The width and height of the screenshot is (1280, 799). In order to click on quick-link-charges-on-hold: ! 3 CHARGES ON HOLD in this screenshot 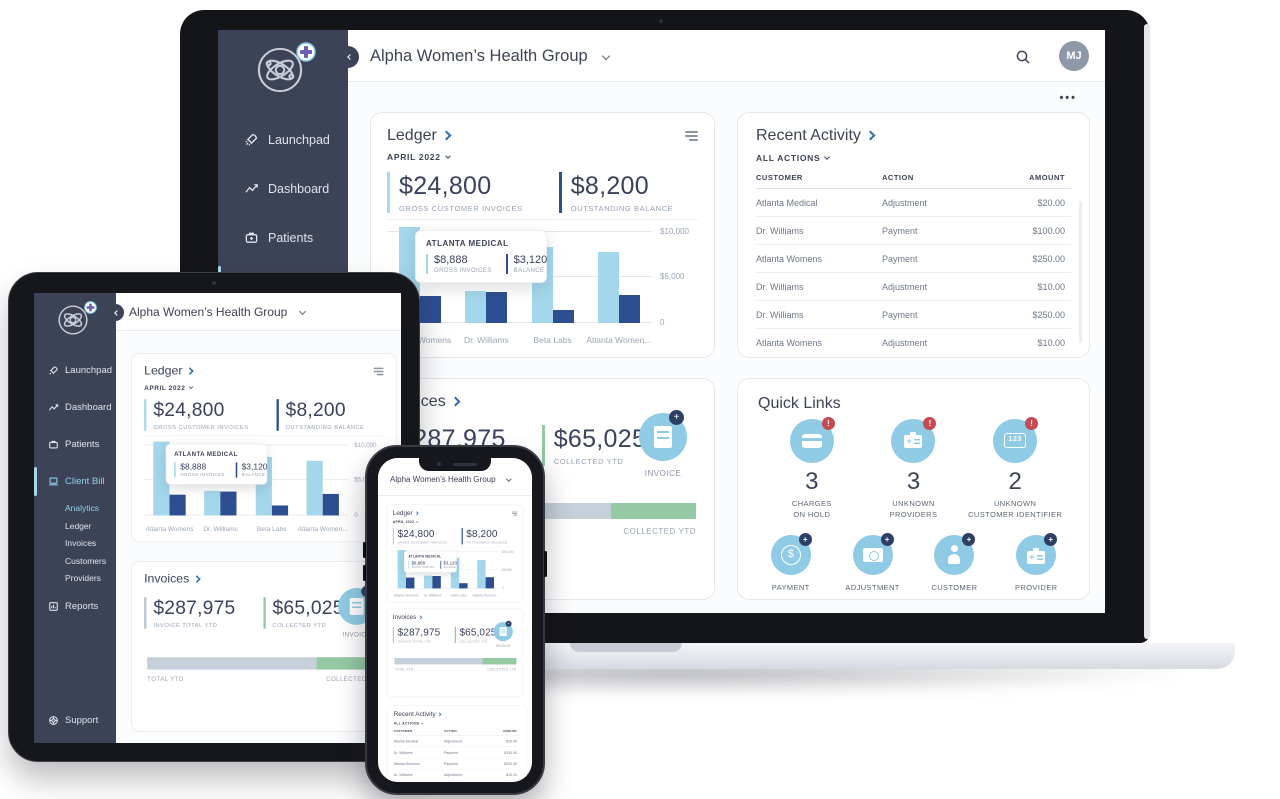, I will do `click(812, 469)`.